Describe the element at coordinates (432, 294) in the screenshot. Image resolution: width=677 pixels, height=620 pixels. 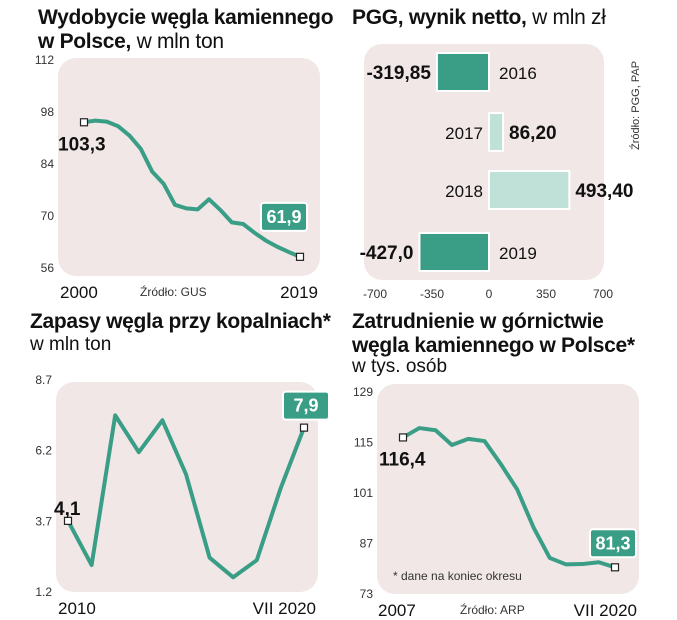
I see `chart2-xtick: -350` at that location.